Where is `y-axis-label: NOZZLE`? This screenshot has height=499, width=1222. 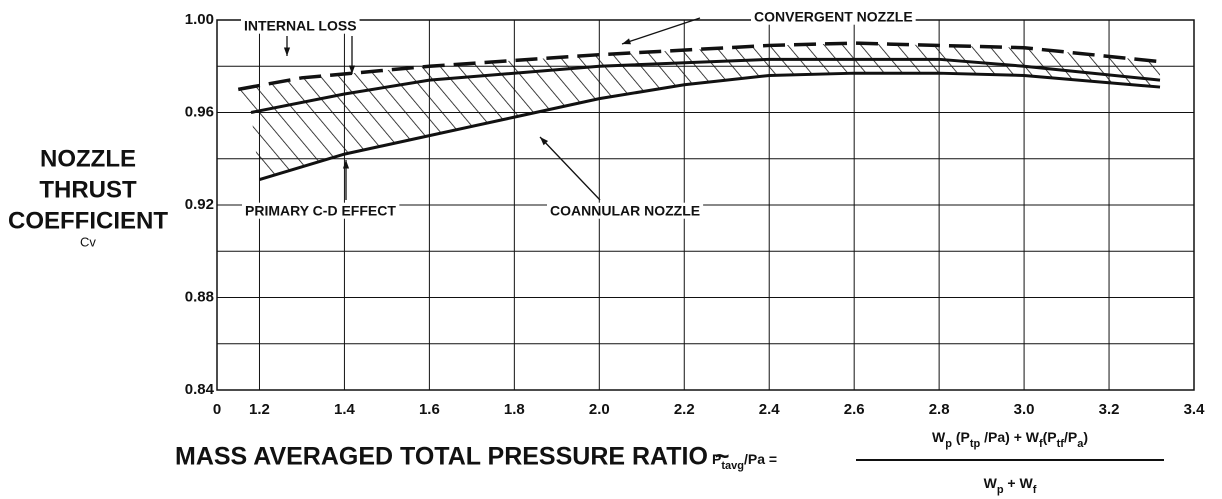
y-axis-label: NOZZLE is located at coordinates (88, 158).